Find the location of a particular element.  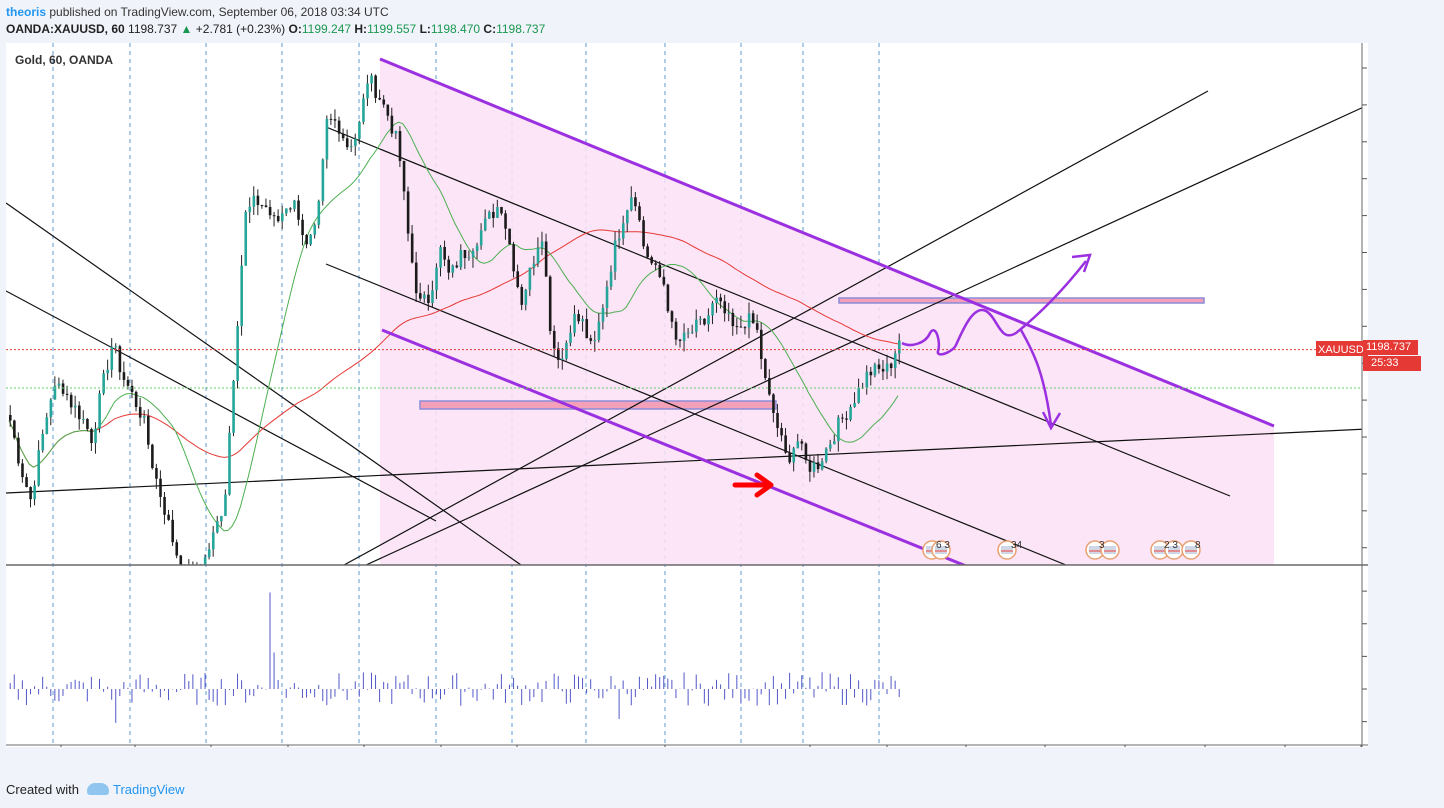

projection-down-path is located at coordinates (1036, 377).